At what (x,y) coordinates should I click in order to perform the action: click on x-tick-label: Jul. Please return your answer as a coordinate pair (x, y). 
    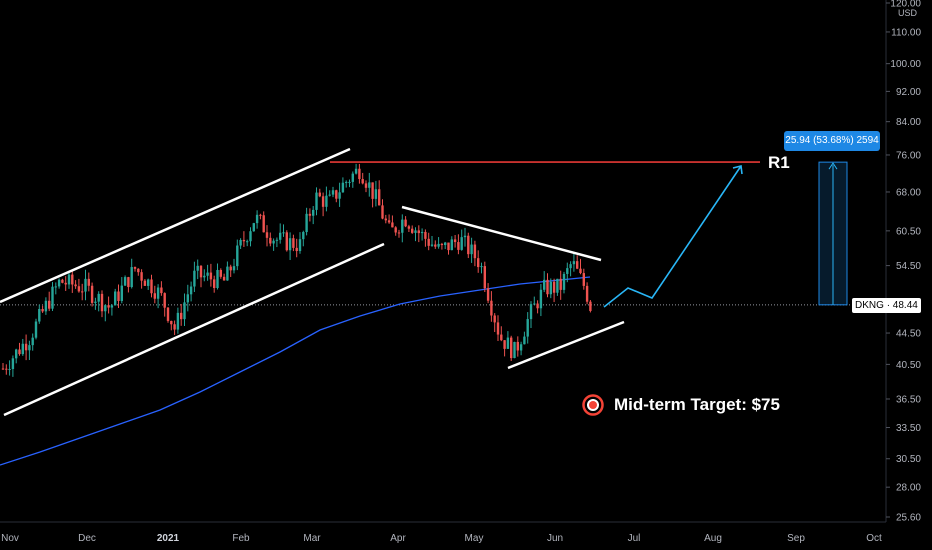
    Looking at the image, I should click on (634, 538).